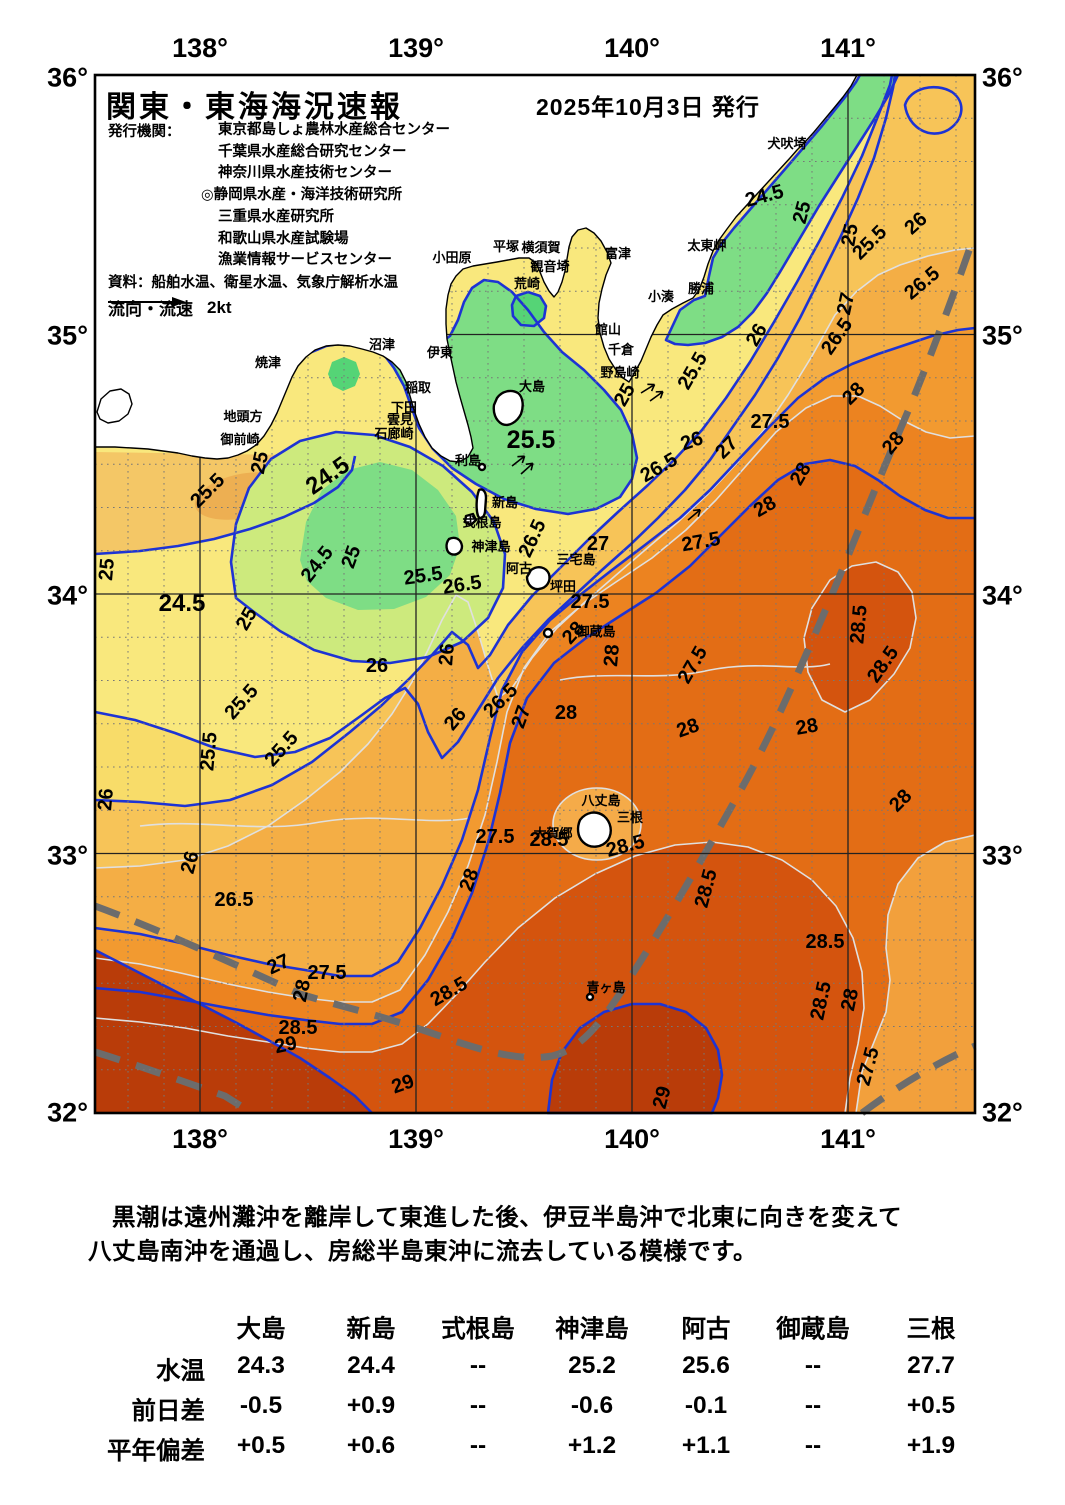 This screenshot has width=1065, height=1505. Describe the element at coordinates (632, 1139) in the screenshot. I see `axis-bottom-140°: 140°` at that location.